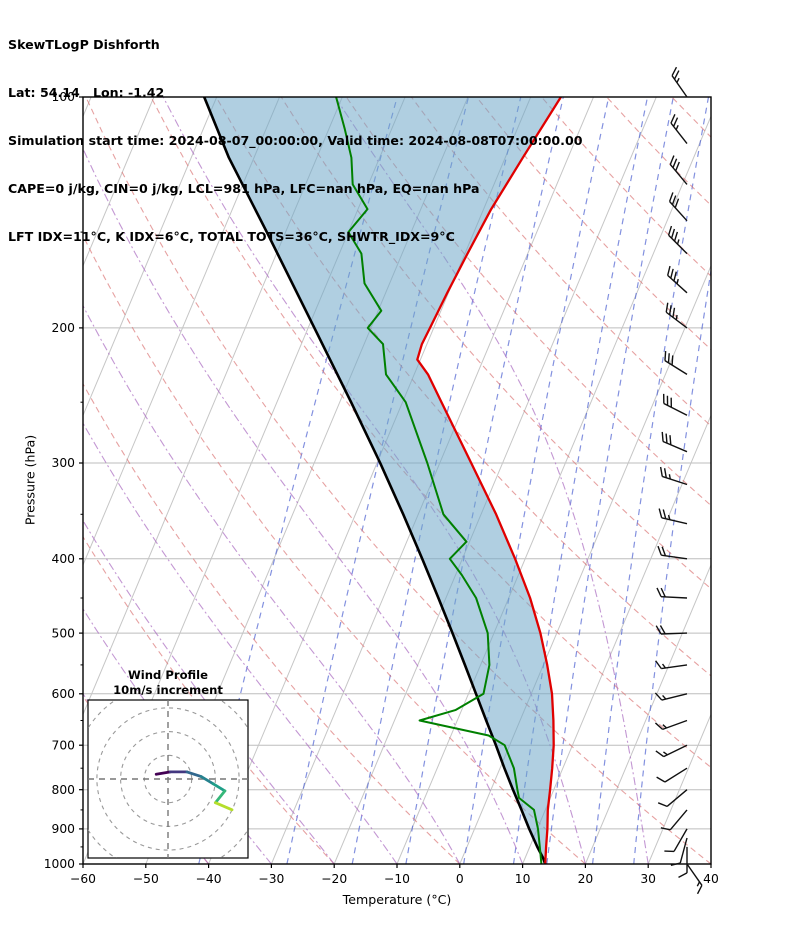  Describe the element at coordinates (63, 829) in the screenshot. I see `y-tick-label: 900` at that location.